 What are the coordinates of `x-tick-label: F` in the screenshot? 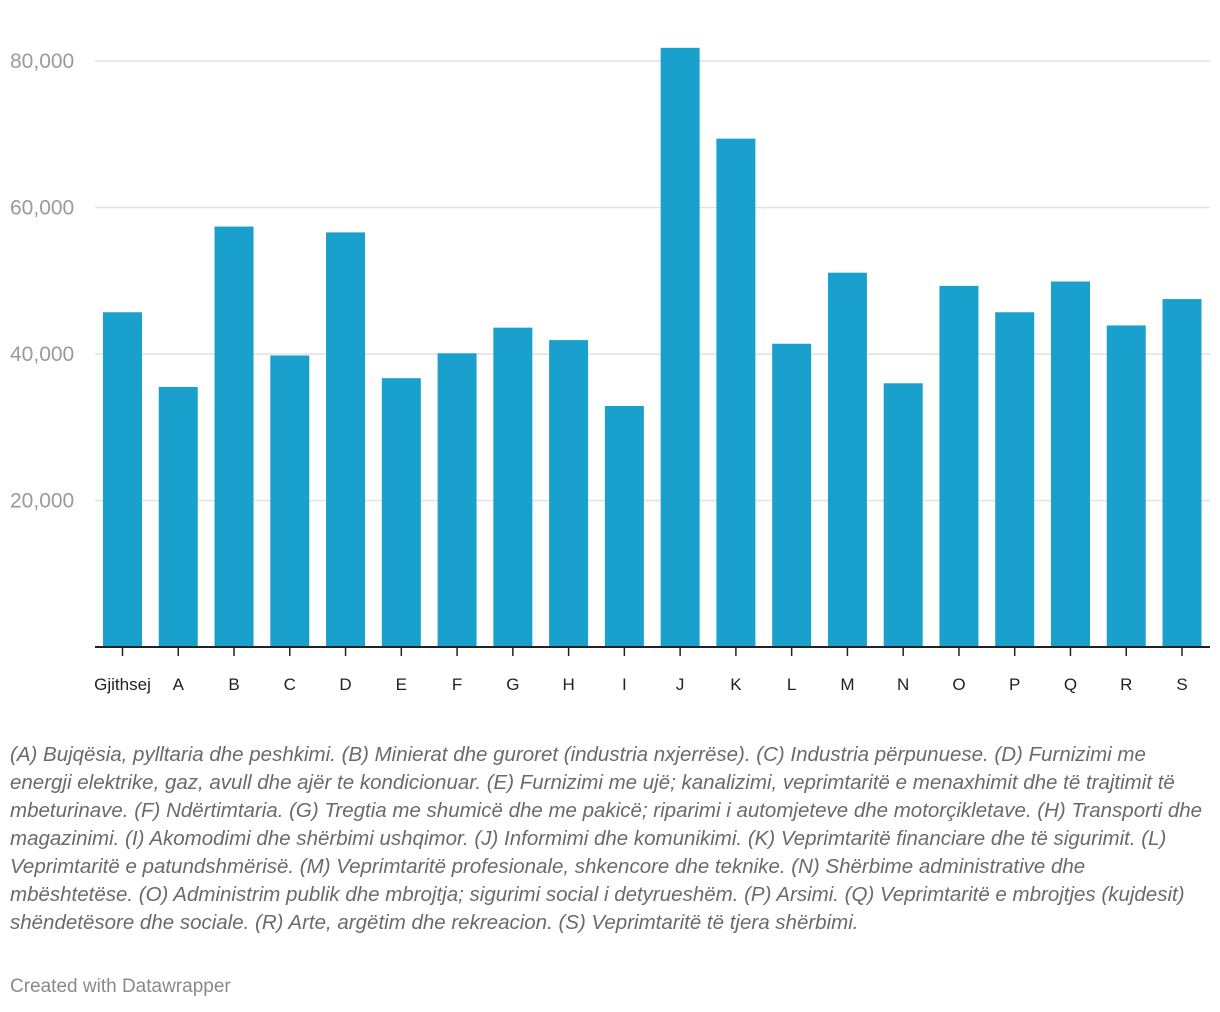 It's located at (457, 684).